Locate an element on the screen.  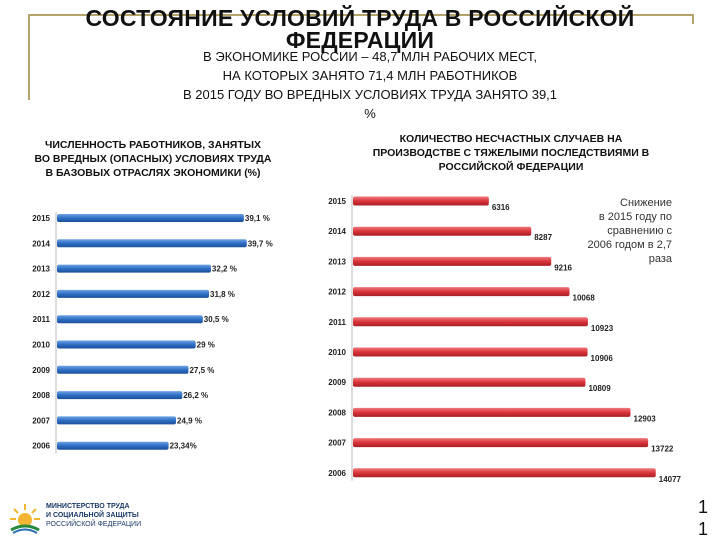
left-heading-line2: ВО ВРЕДНЫХ (ОПАСНЫХ) УСЛОВИЯХ ТРУДА is located at coordinates (153, 159).